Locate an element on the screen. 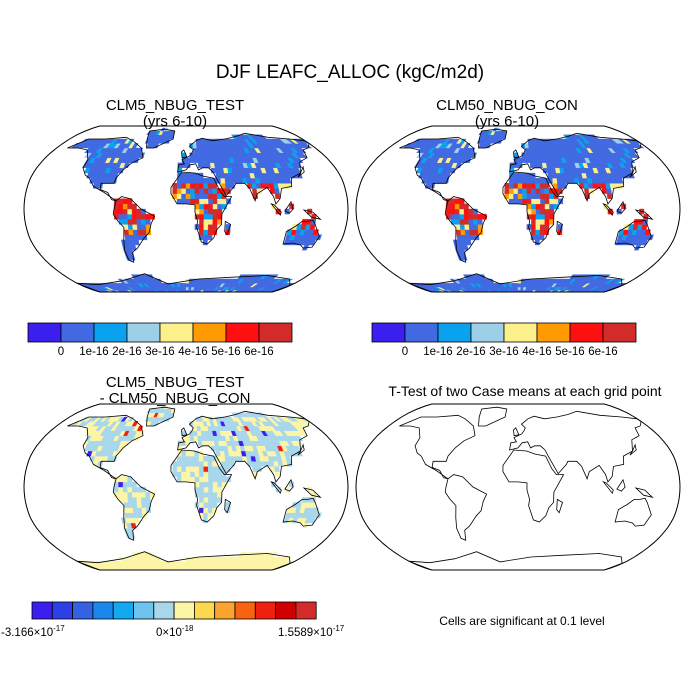  diff-min-label: -3.166×10⁻¹⁷ is located at coordinates (33, 631).